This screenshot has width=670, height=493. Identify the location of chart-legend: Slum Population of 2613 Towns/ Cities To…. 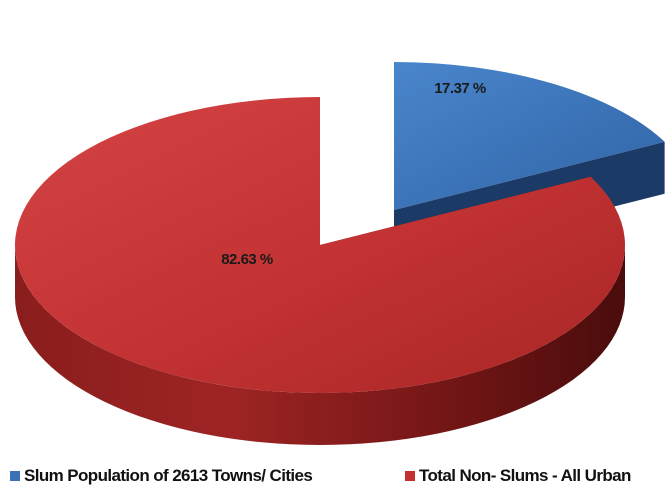
(335, 478).